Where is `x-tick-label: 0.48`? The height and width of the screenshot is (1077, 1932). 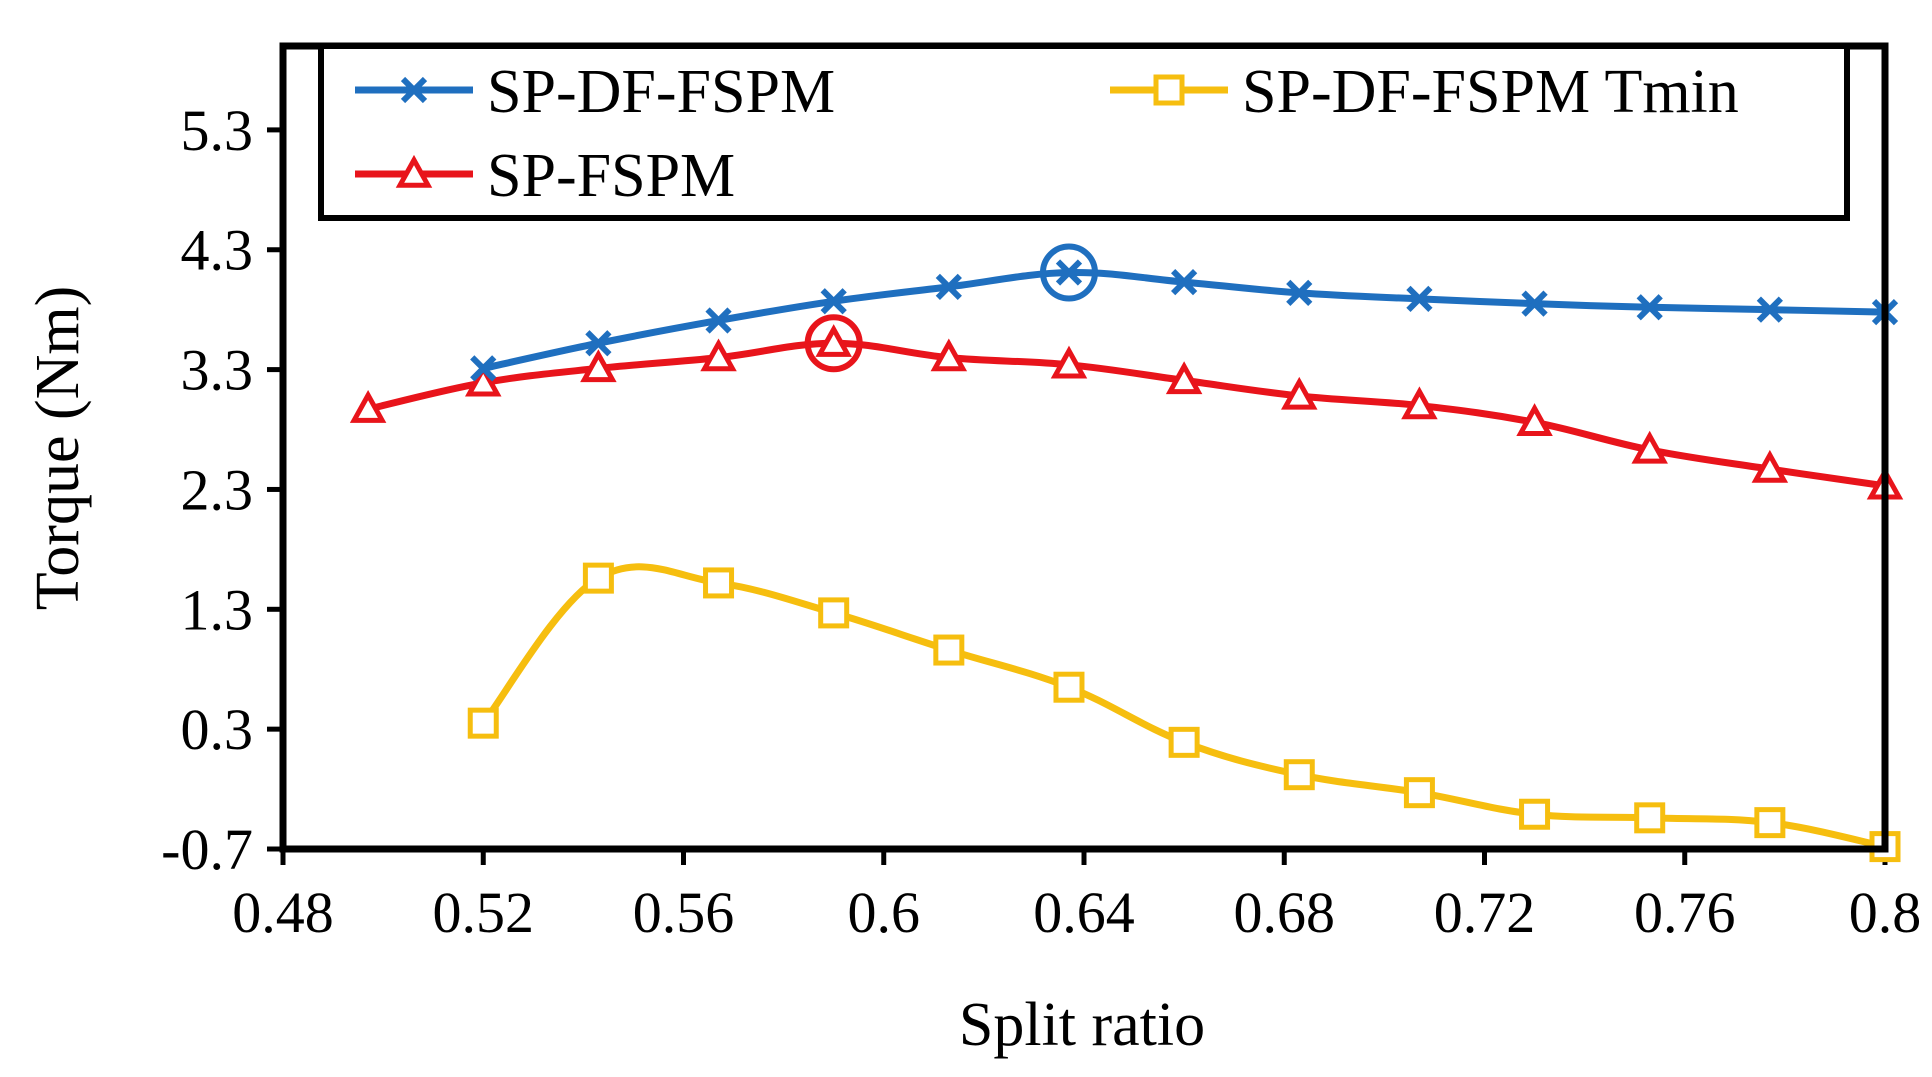
x-tick-label: 0.48 is located at coordinates (283, 912).